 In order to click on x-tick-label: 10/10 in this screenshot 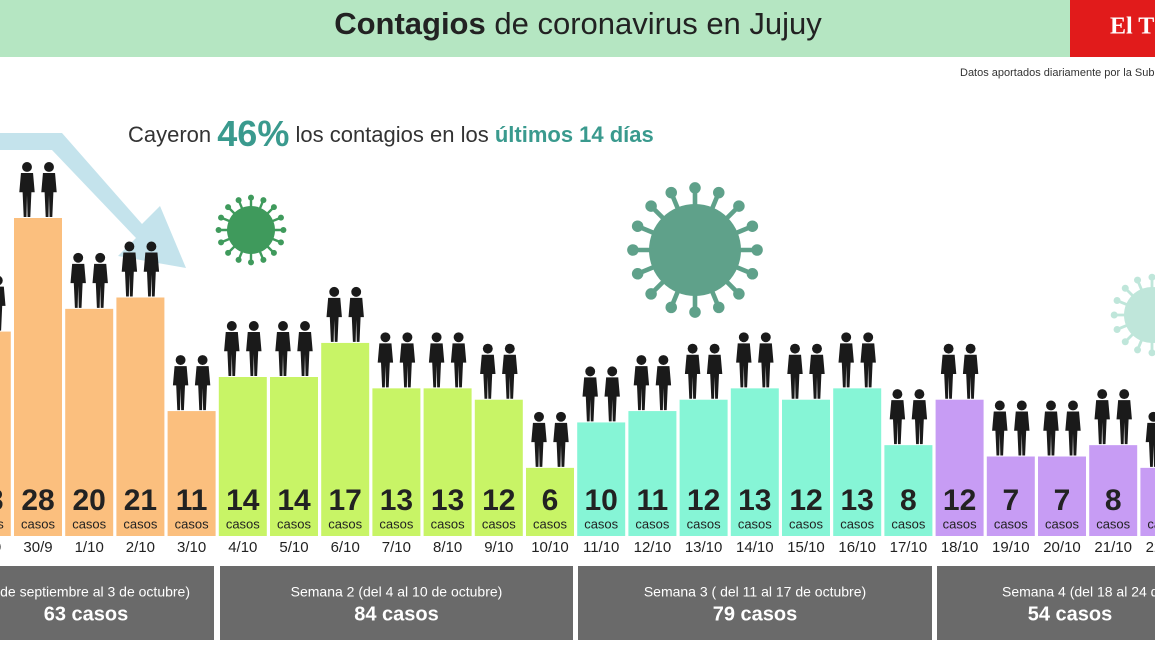, I will do `click(550, 547)`.